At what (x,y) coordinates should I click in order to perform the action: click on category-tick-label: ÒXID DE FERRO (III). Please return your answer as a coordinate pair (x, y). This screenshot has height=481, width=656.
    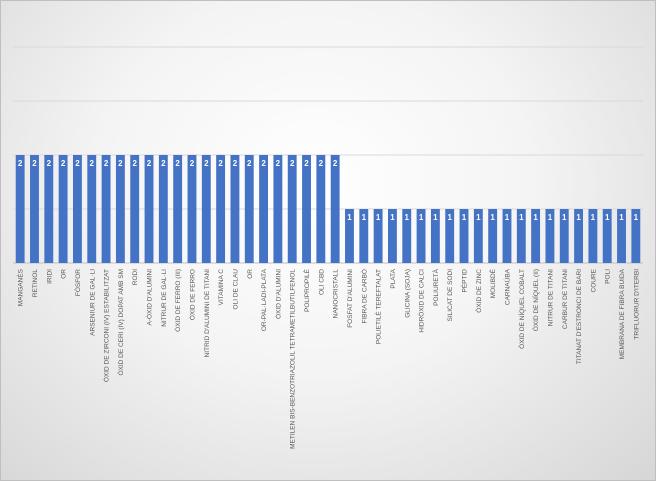
    Looking at the image, I should click on (177, 300).